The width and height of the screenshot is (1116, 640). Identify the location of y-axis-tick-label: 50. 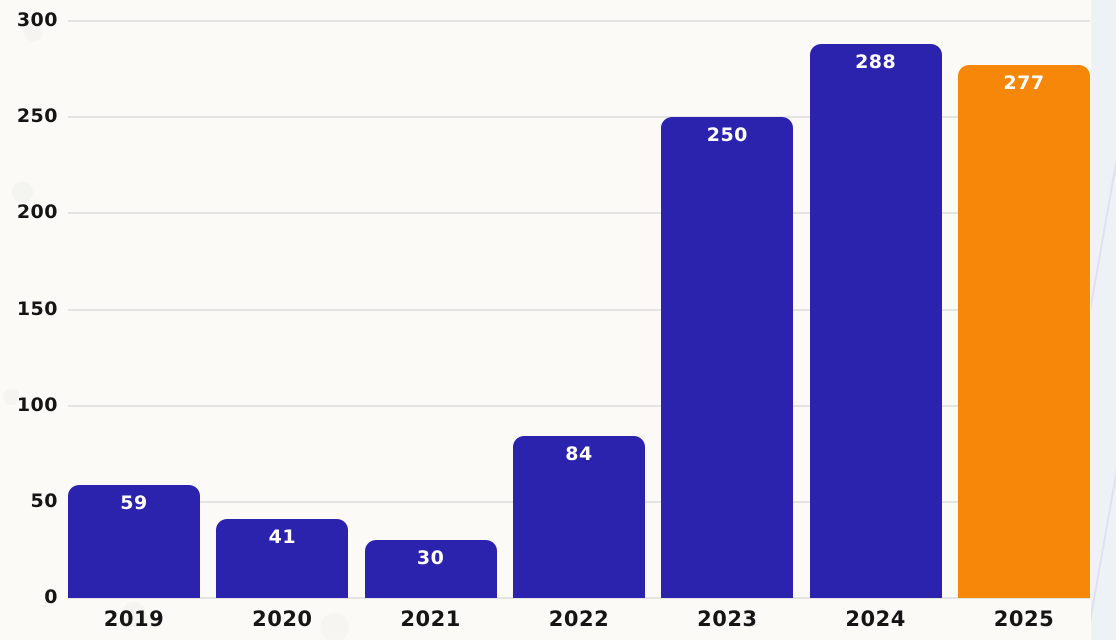
(44, 500).